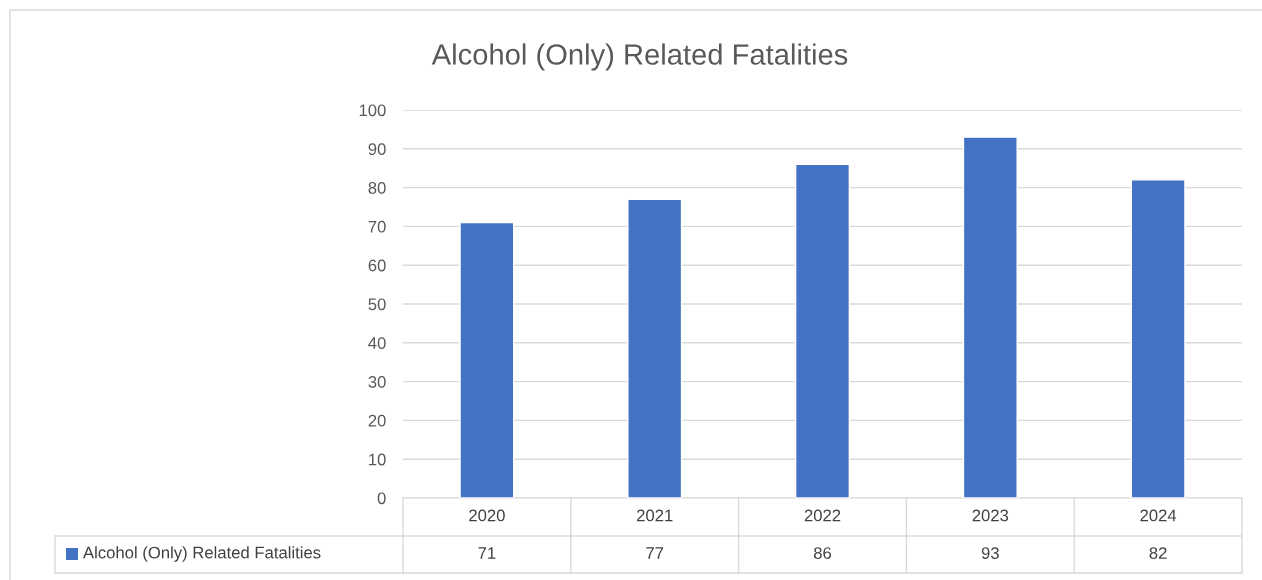  Describe the element at coordinates (487, 515) in the screenshot. I see `x-tick-label: 2020` at that location.